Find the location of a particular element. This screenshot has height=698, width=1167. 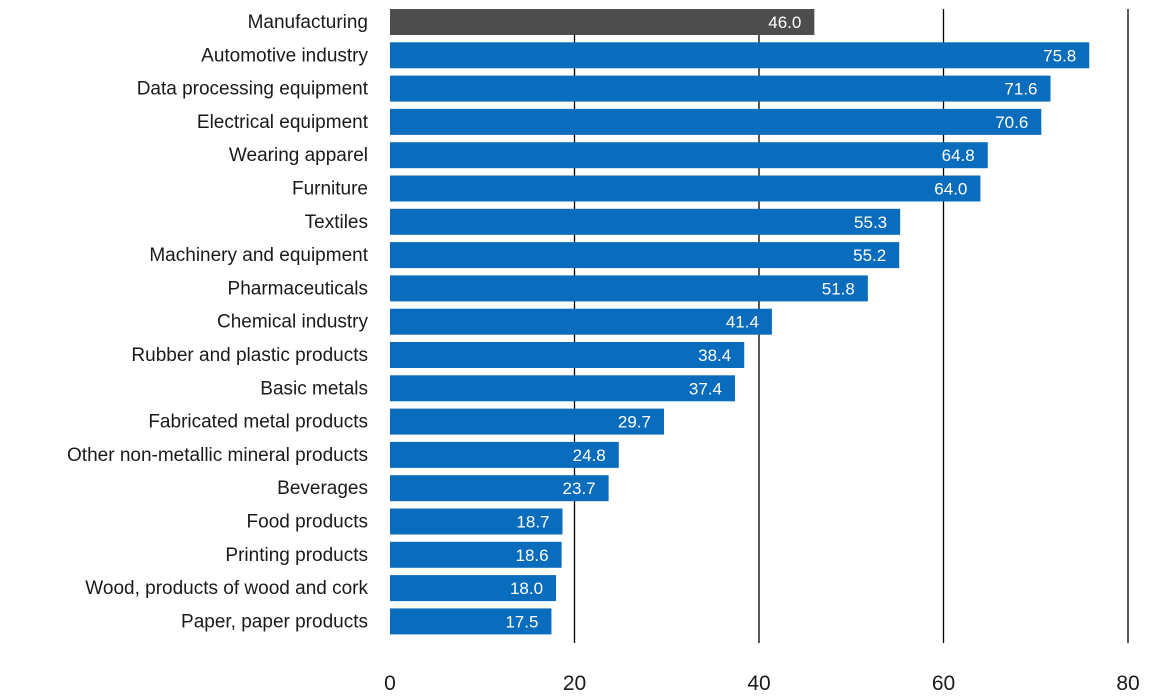

category-label: Fabricated metal products is located at coordinates (258, 422).